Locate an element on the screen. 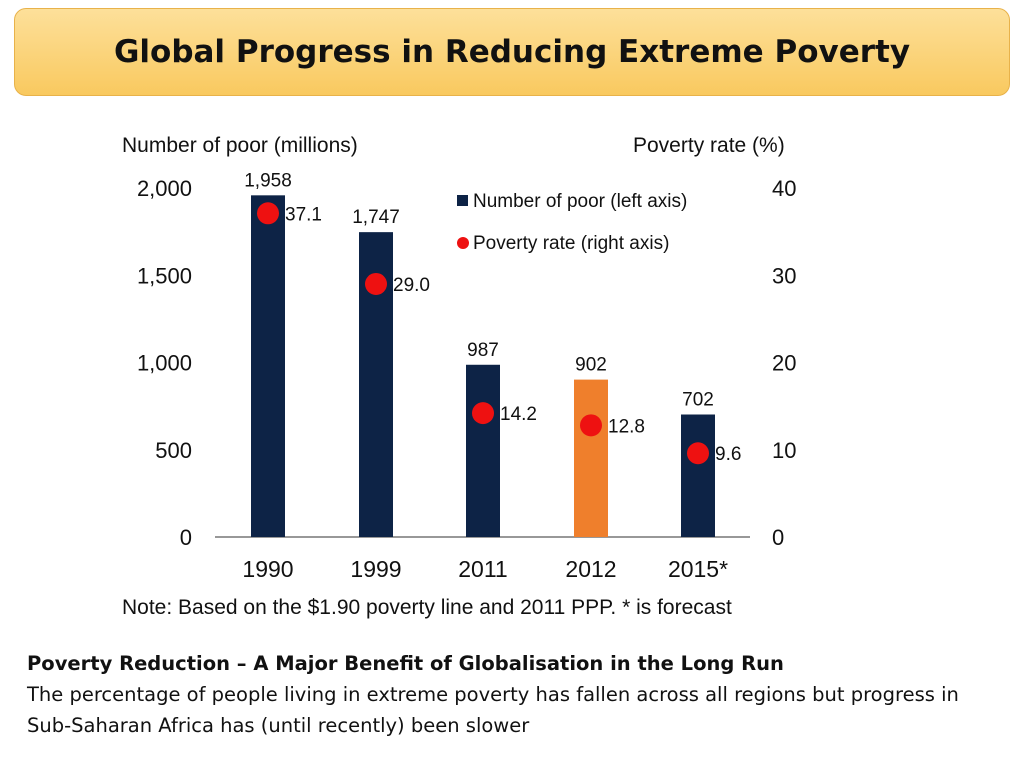  y-axis-title-left: Number of poor (millions) is located at coordinates (240, 145).